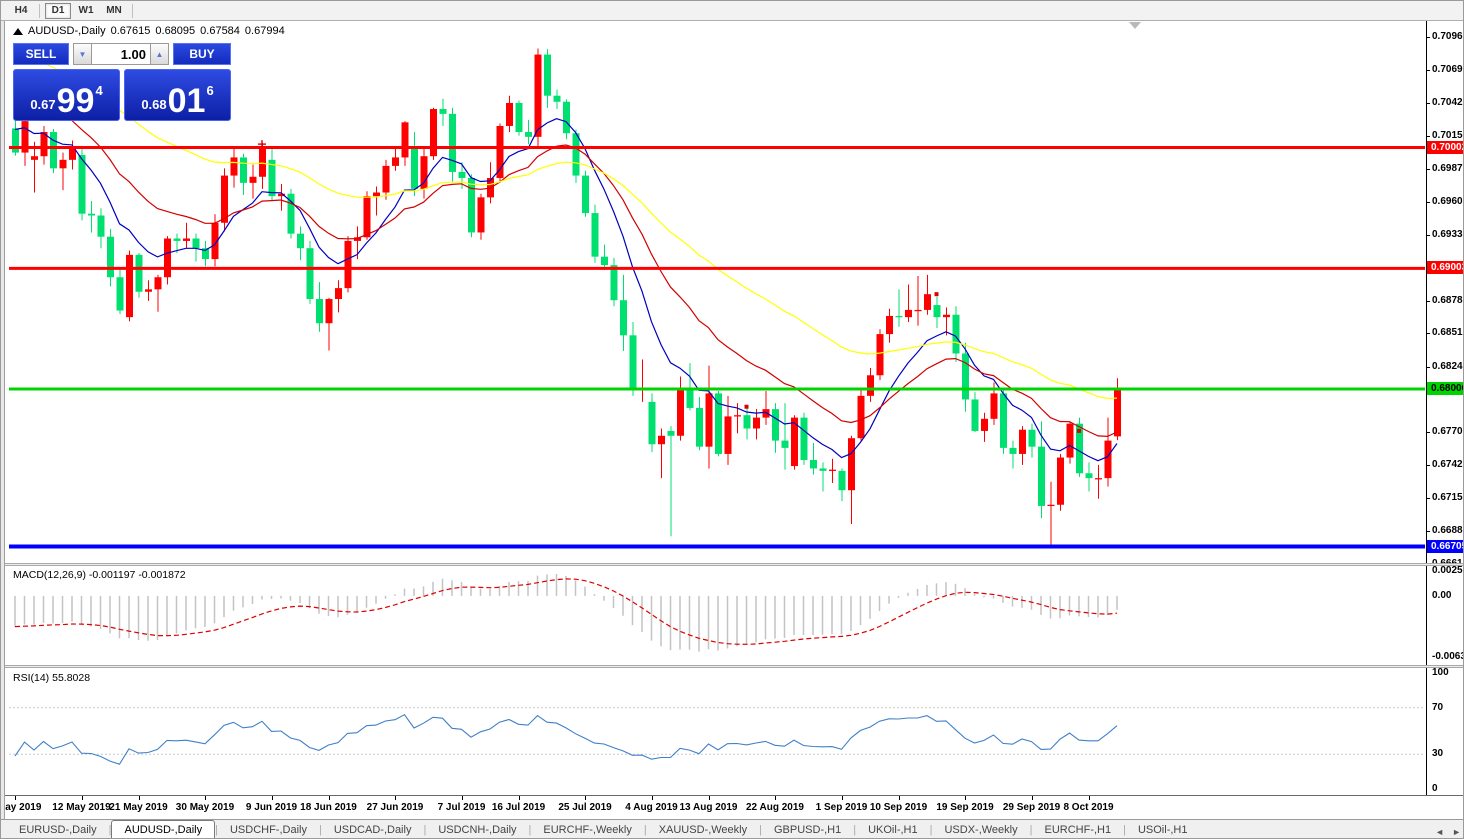 The width and height of the screenshot is (1464, 839). I want to click on hline-price-badge: 0.70002, so click(1445, 147).